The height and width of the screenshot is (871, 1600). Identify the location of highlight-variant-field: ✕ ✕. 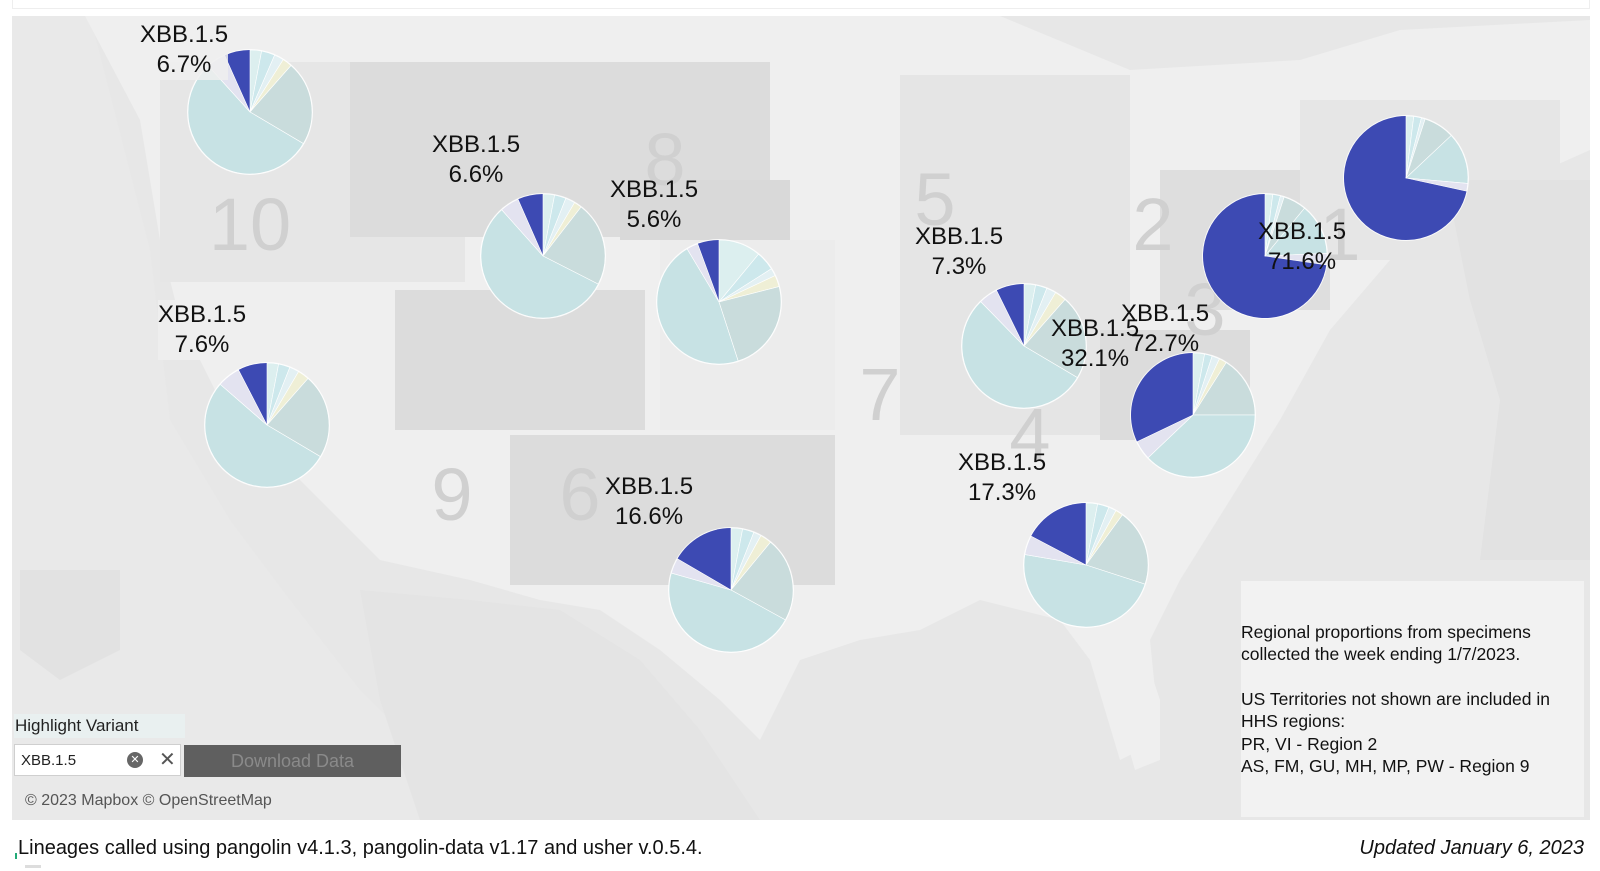
(97, 760).